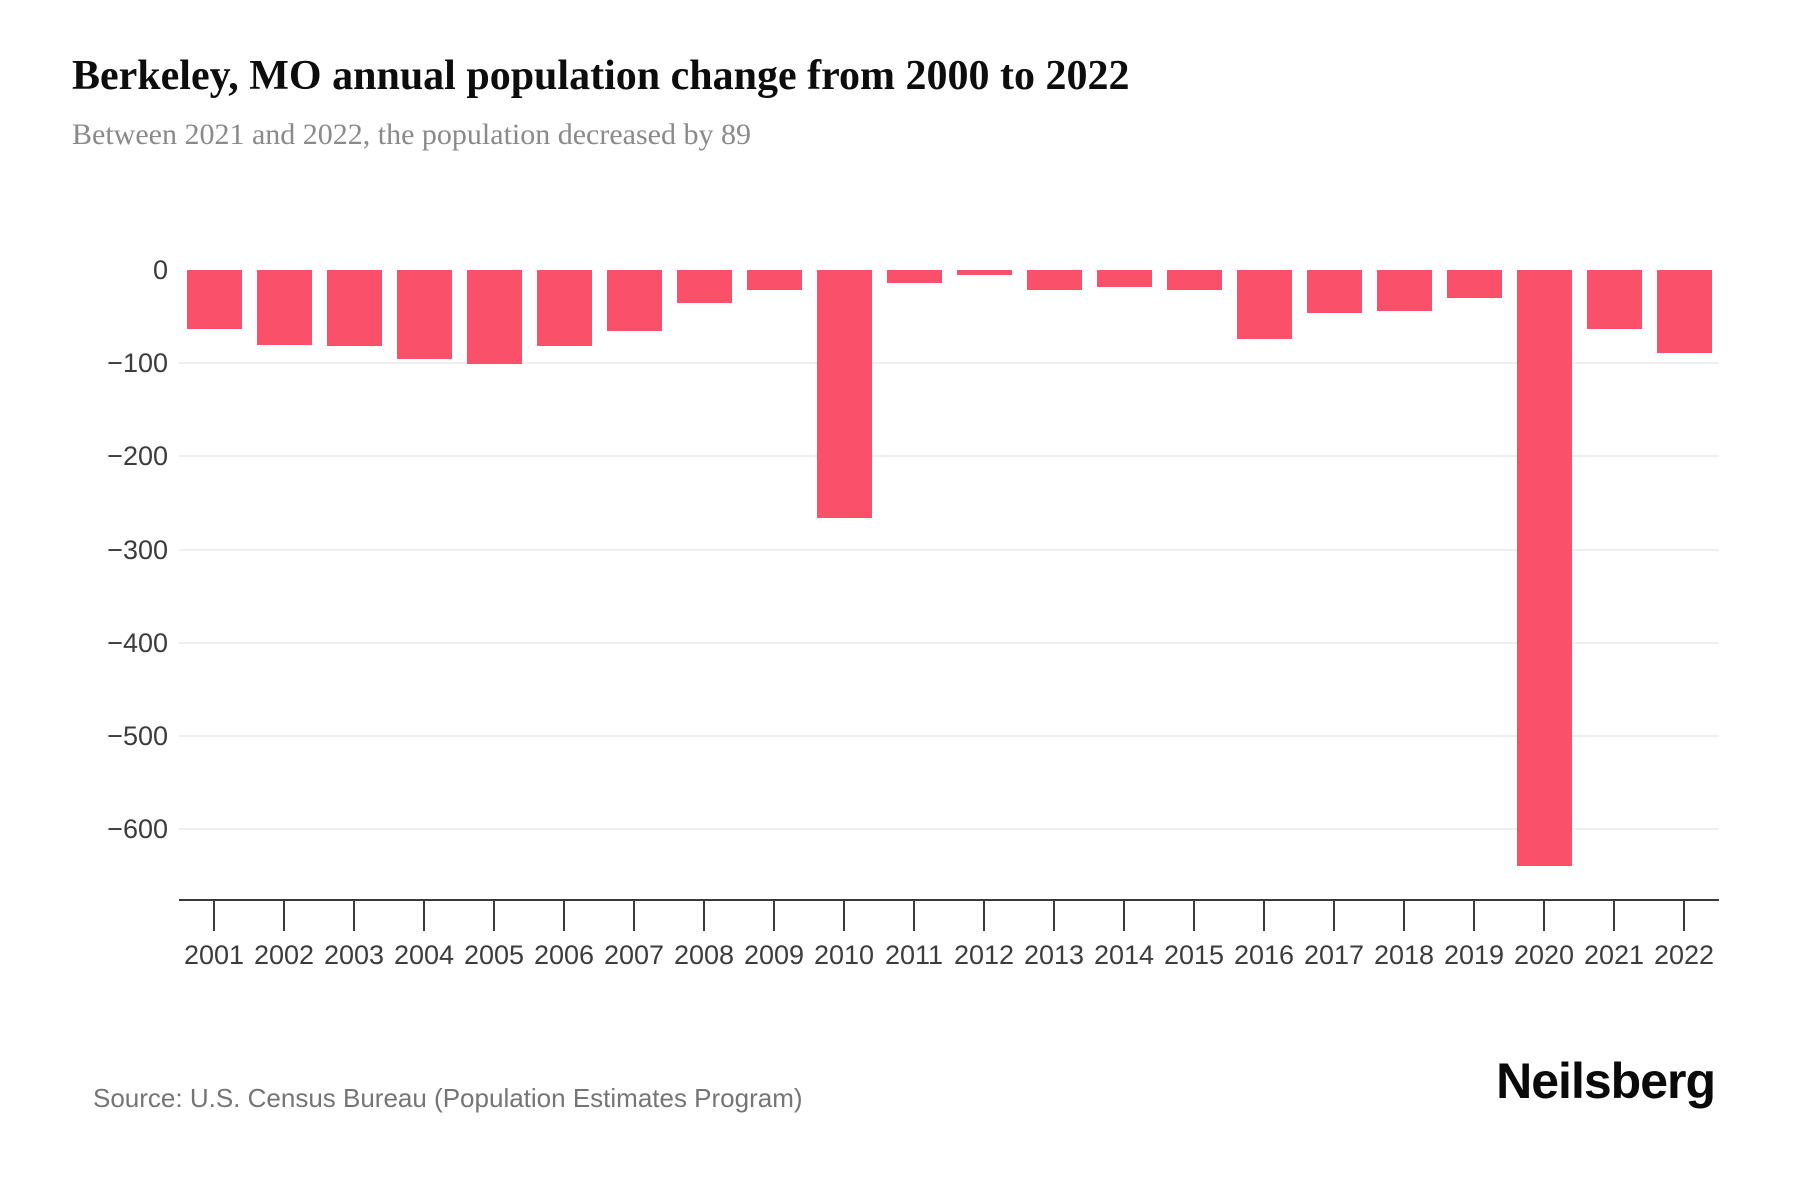  Describe the element at coordinates (1054, 916) in the screenshot. I see `x-tick-2013` at that location.